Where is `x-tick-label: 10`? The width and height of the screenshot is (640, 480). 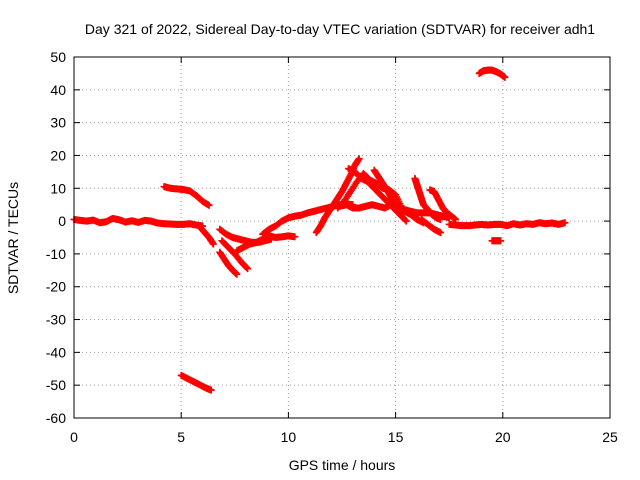 x-tick-label: 10 is located at coordinates (289, 437).